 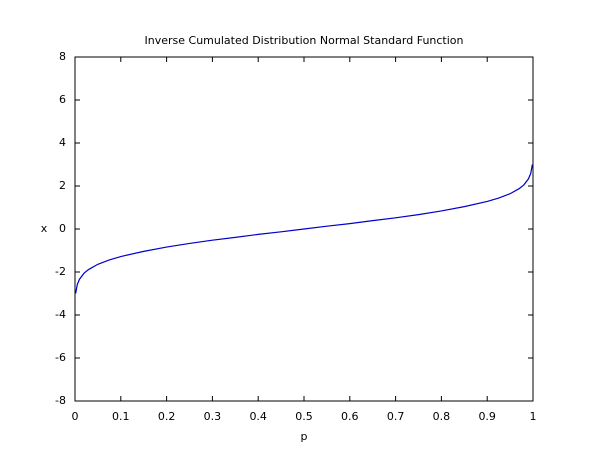 I want to click on y-tick-label: 6, so click(x=62, y=99).